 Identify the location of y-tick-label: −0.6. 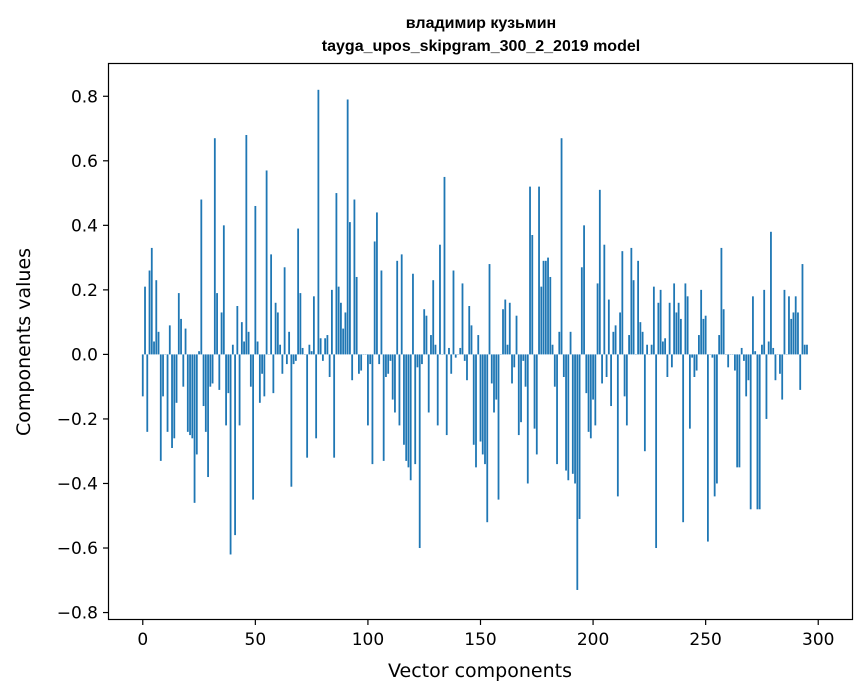
(77, 549).